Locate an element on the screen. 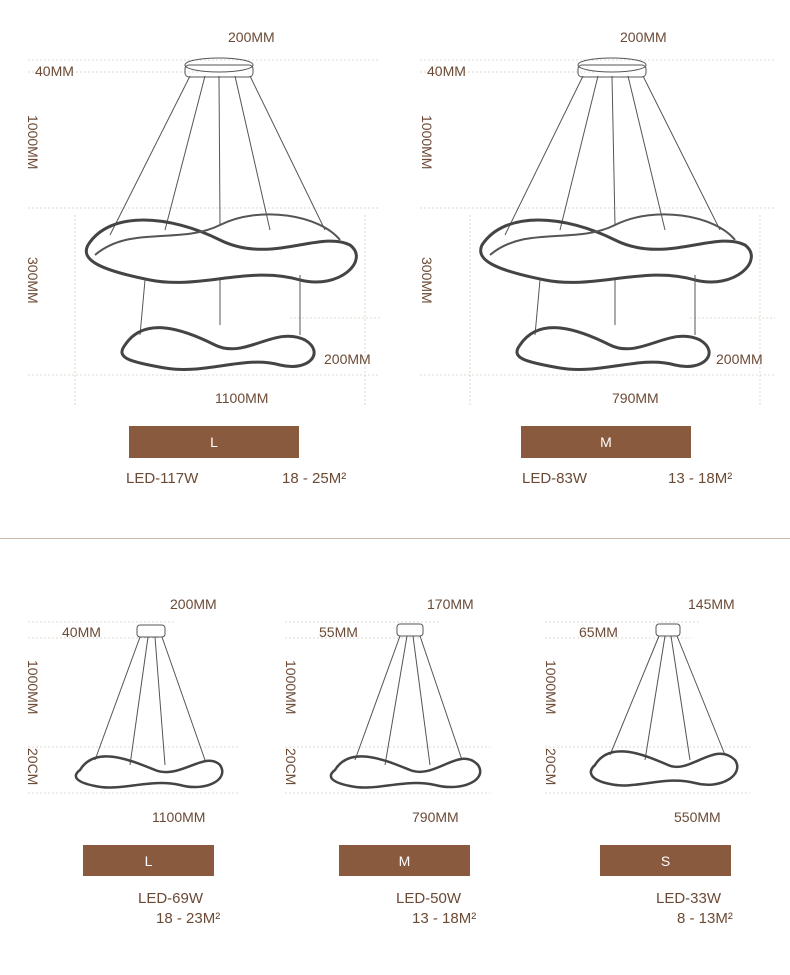 The image size is (790, 975). canopy-width-label: 170MM is located at coordinates (450, 604).